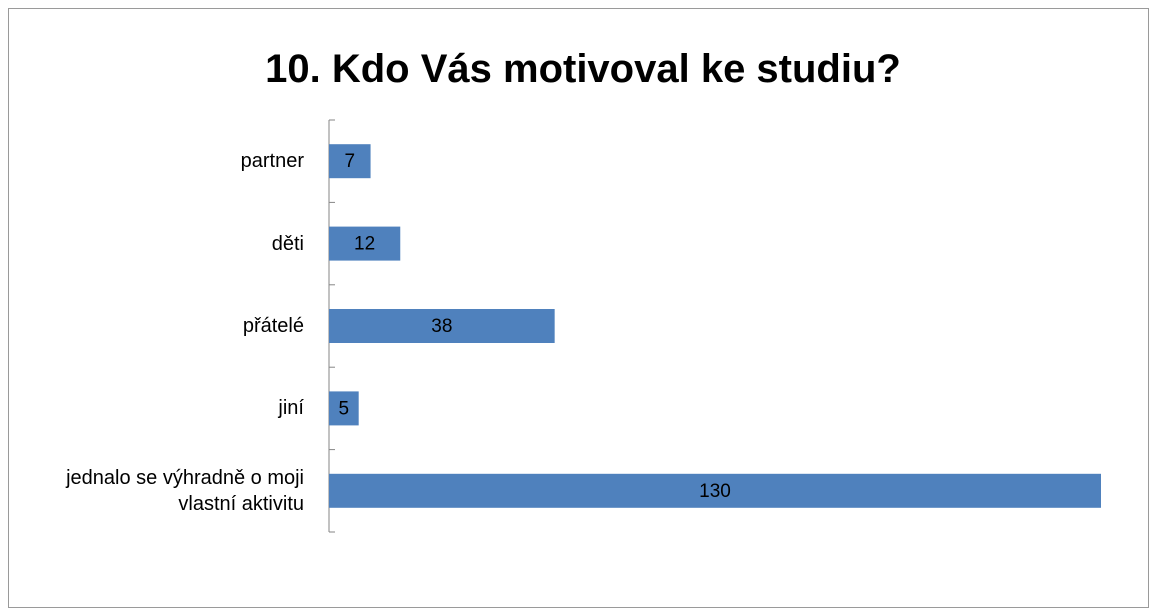 Image resolution: width=1158 pixels, height=608 pixels. Describe the element at coordinates (287, 243) in the screenshot. I see `category-label: děti` at that location.